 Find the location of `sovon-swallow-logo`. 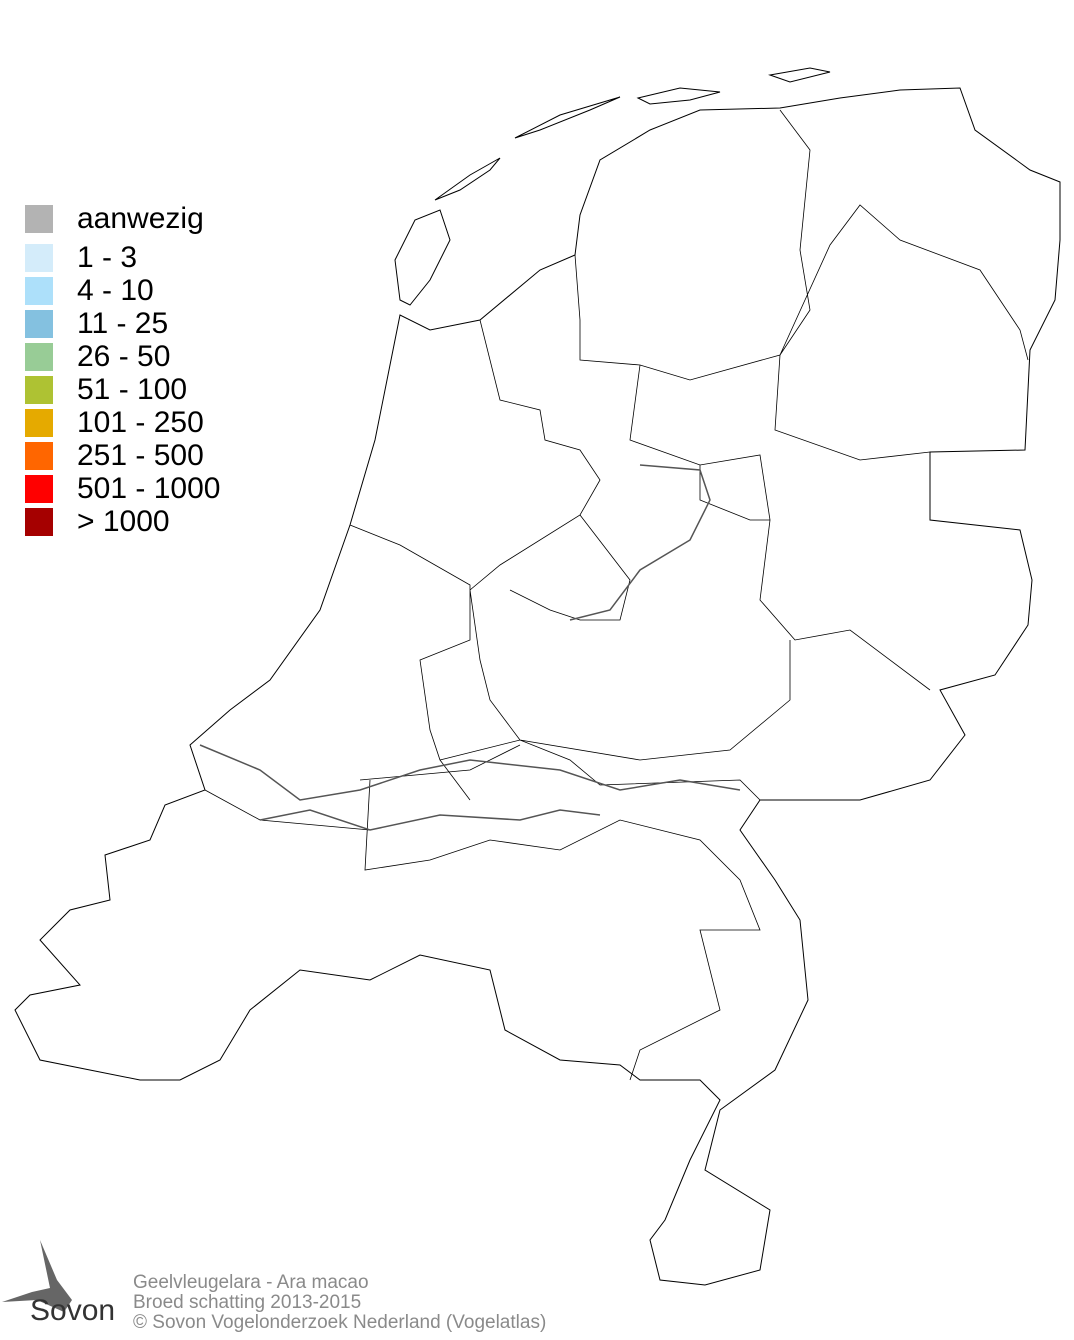

sovon-swallow-logo is located at coordinates (37, 1276).